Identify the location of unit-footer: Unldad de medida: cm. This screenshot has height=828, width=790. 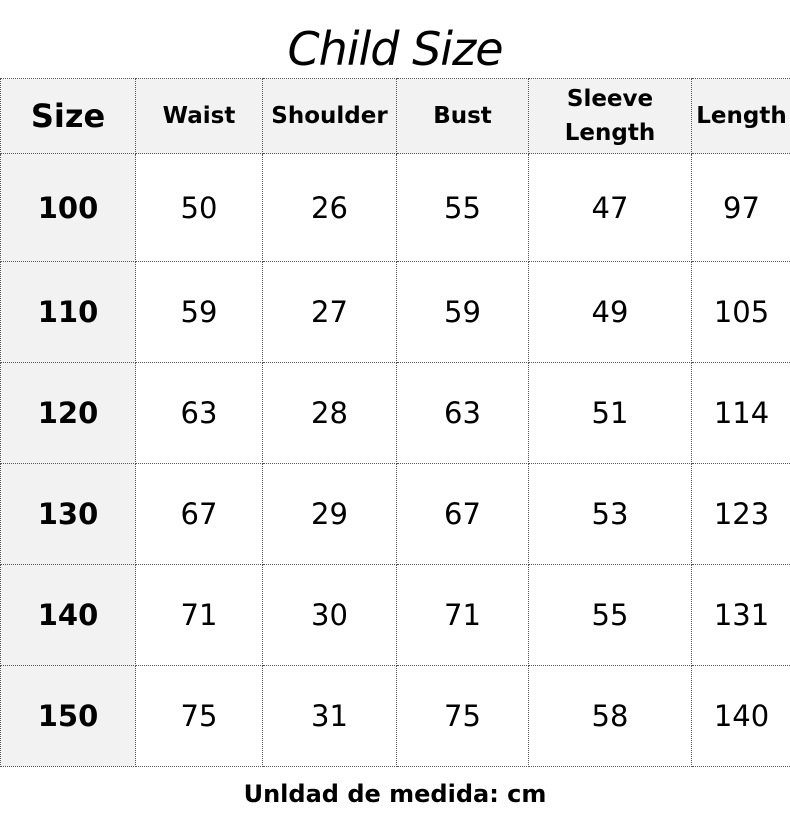
(395, 794).